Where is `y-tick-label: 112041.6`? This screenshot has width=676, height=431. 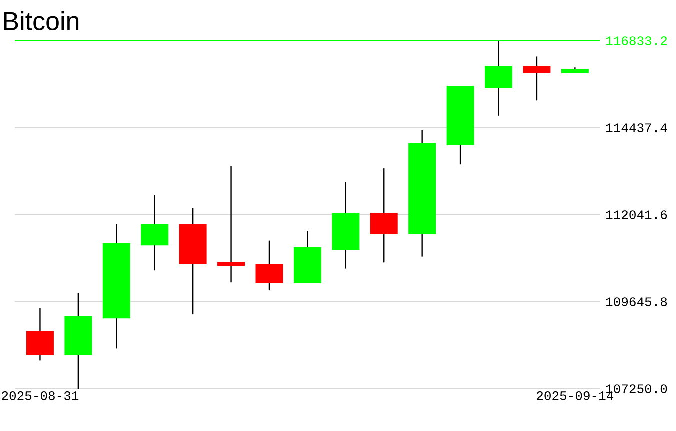 y-tick-label: 112041.6 is located at coordinates (637, 215).